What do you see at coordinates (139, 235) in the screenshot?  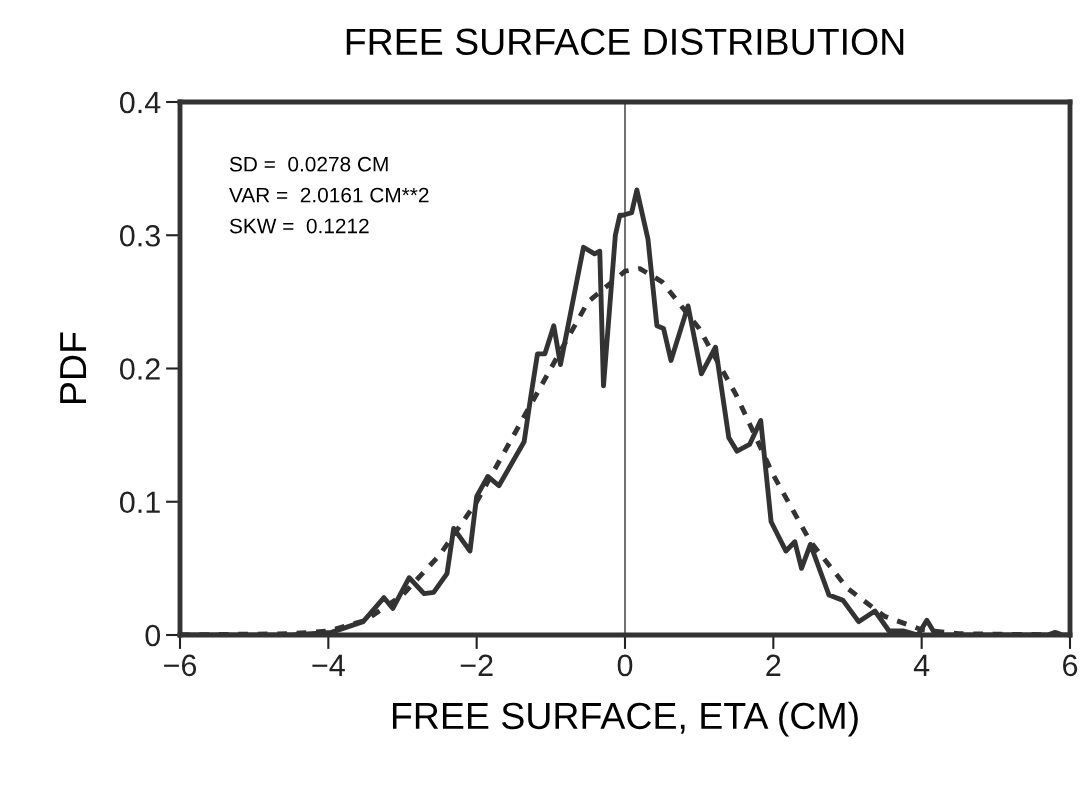 I see `y-tick-label: 0.3` at bounding box center [139, 235].